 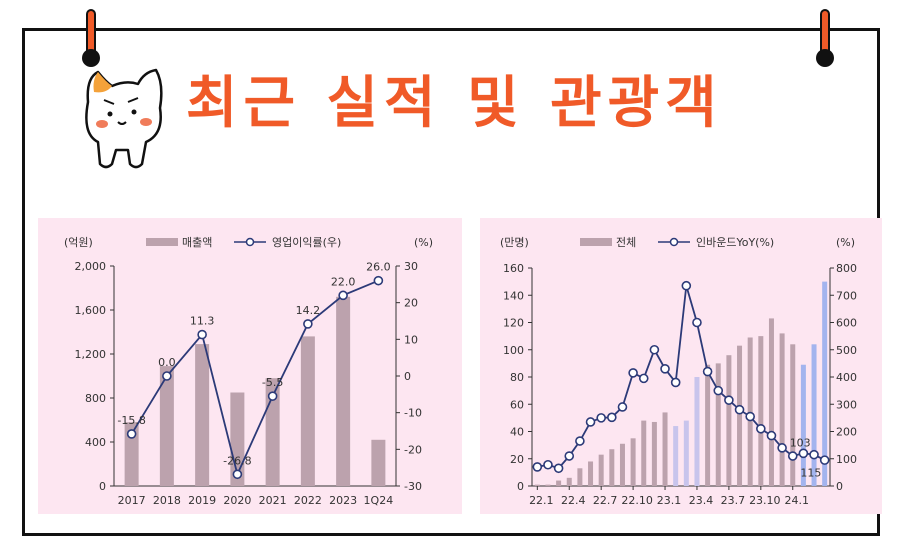 What do you see at coordinates (514, 242) in the screenshot?
I see `left-unit-label: (만명)` at bounding box center [514, 242].